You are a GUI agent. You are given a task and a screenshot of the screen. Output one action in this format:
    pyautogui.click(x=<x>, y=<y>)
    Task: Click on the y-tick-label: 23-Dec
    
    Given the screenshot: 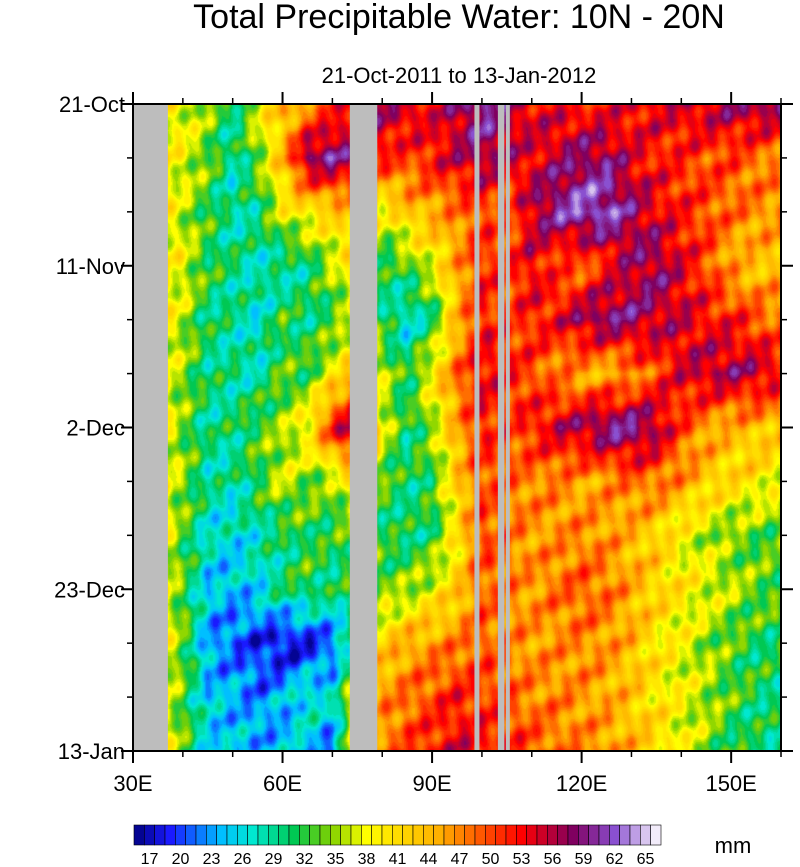 What is the action you would take?
    pyautogui.click(x=89, y=589)
    